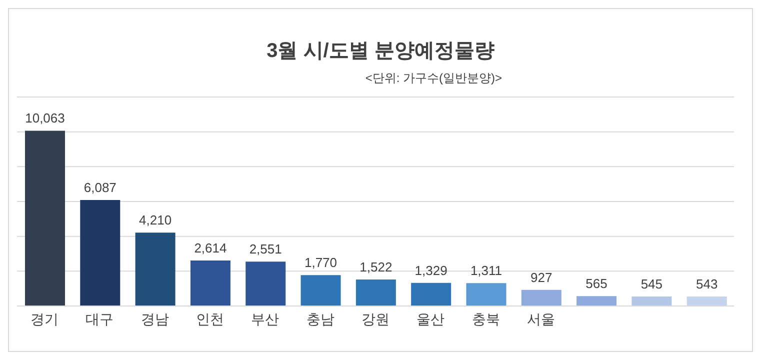 The height and width of the screenshot is (362, 763). Describe the element at coordinates (265, 249) in the screenshot. I see `data-label: 2,551` at that location.